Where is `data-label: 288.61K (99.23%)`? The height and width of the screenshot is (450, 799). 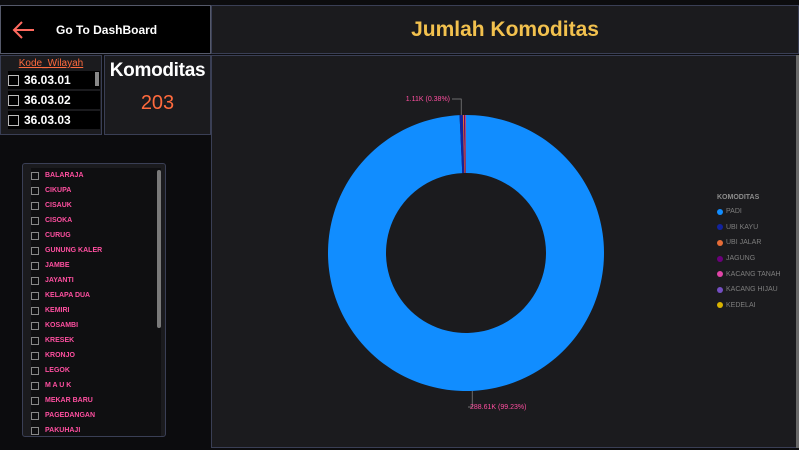 data-label: 288.61K (99.23%) is located at coordinates (498, 407).